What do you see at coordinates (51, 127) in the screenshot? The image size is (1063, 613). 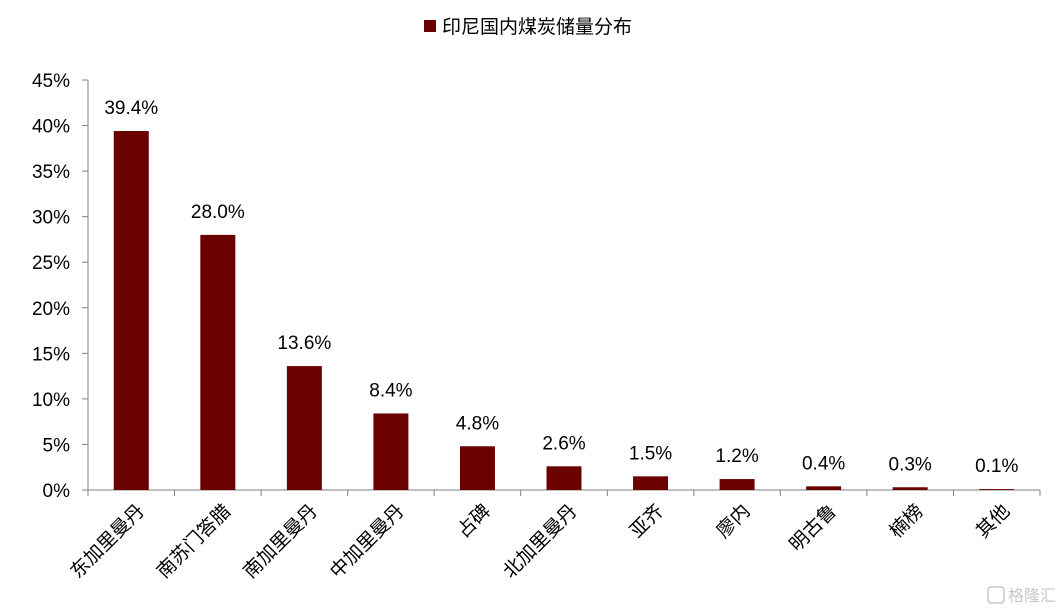 I see `y-tick-label: 40%` at bounding box center [51, 127].